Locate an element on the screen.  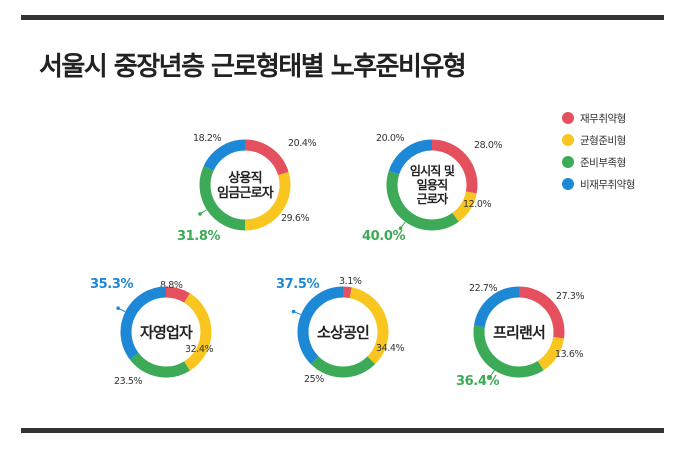
chart-title: 서울시 중장년층 근로형태별 노후준비유형 is located at coordinates (253, 67).